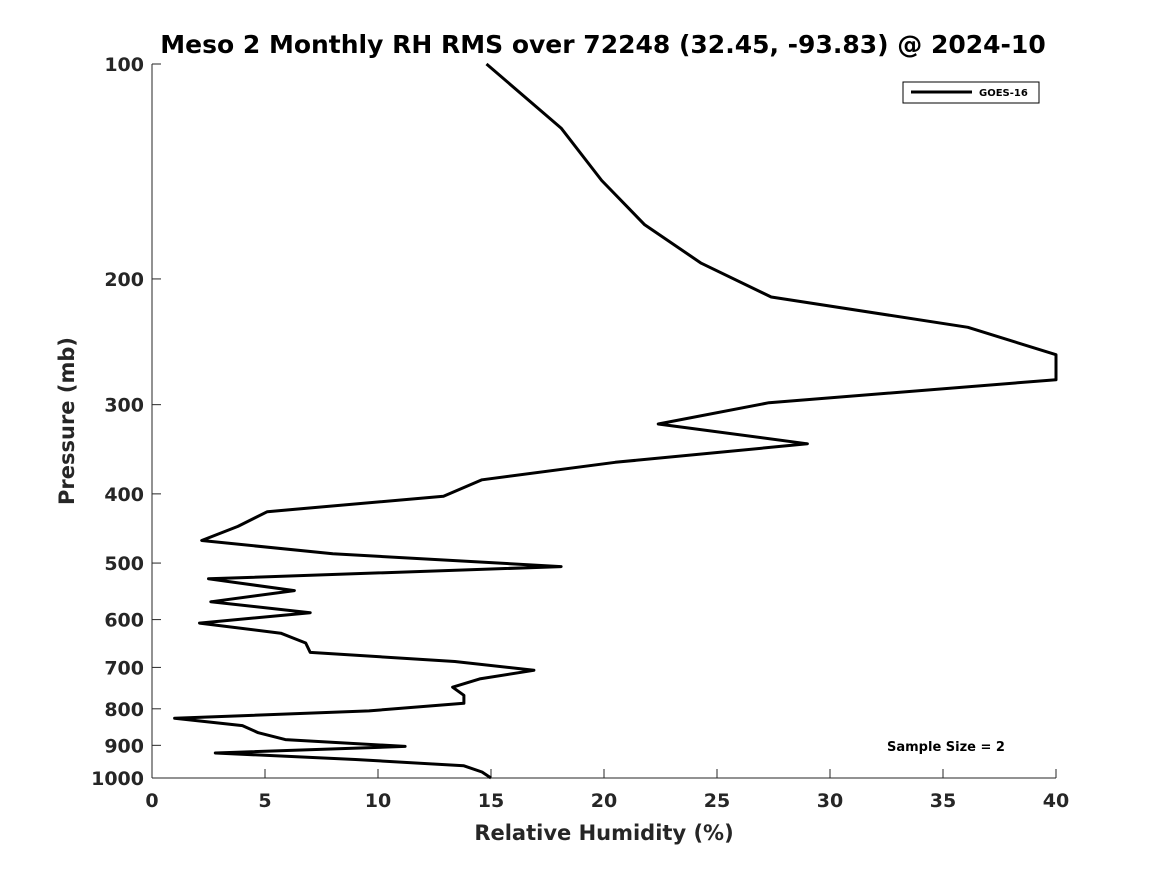  What do you see at coordinates (117, 779) in the screenshot?
I see `y-tick-label: 1000` at bounding box center [117, 779].